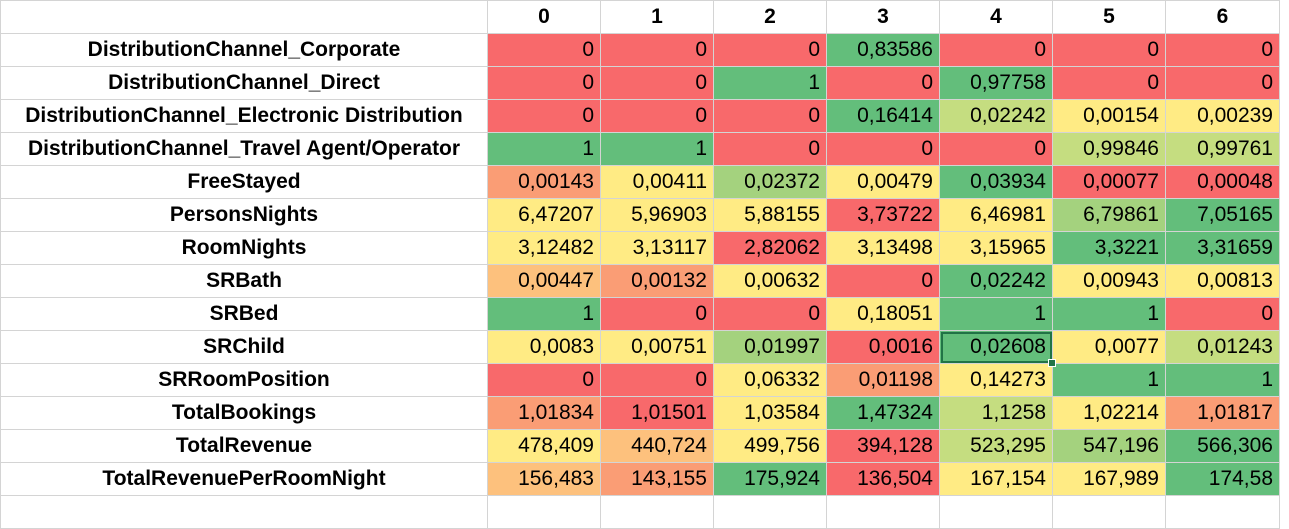 The image size is (1289, 529). I want to click on value-cell: 0,00154, so click(1109, 116).